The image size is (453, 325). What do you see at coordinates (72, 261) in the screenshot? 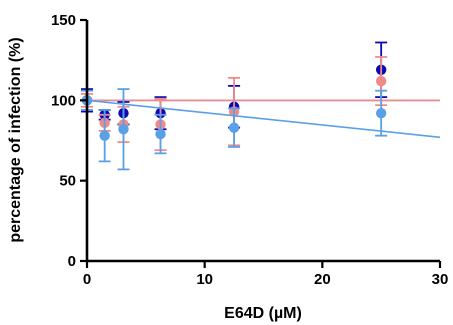
I see `y-tick-label: 0` at bounding box center [72, 261].